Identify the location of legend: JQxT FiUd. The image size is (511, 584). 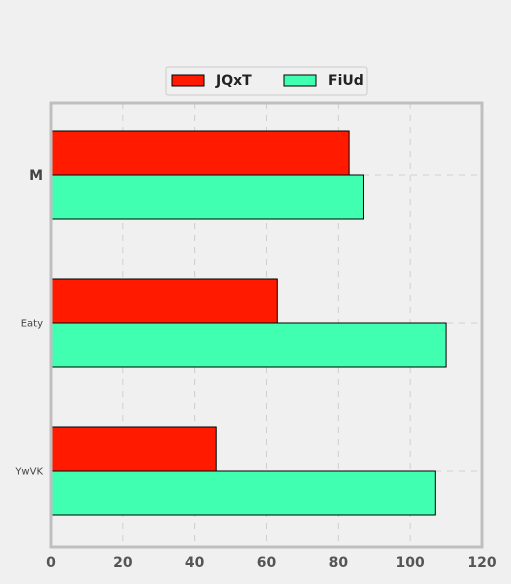
(266, 81).